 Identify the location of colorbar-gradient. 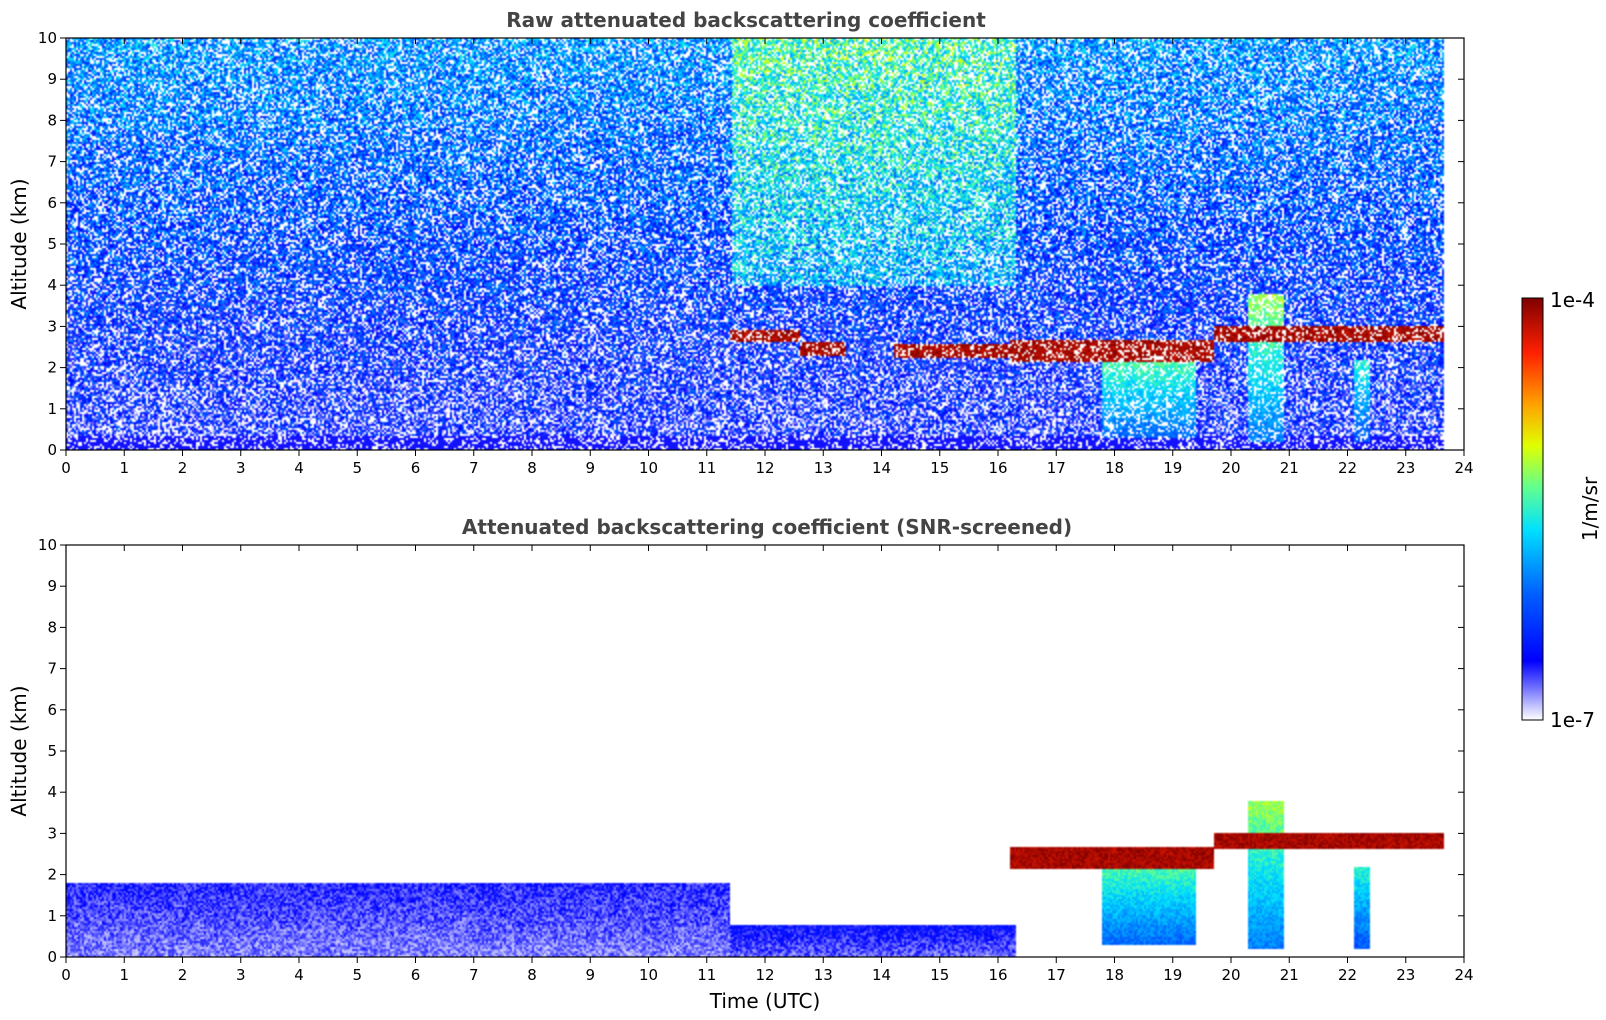
(1532, 509).